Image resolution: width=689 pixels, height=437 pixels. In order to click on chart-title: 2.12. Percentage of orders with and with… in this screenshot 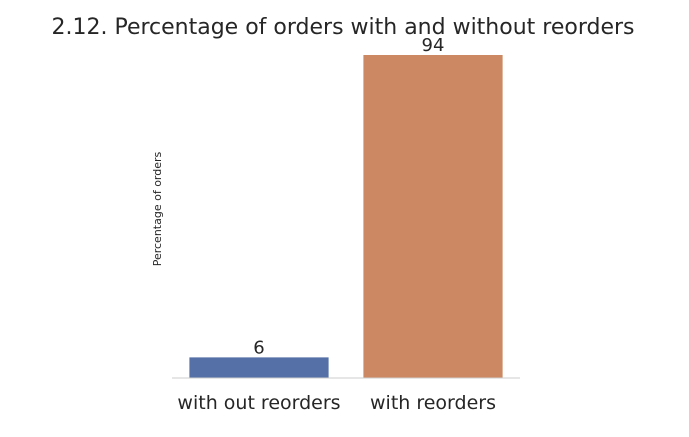, I will do `click(342, 27)`.